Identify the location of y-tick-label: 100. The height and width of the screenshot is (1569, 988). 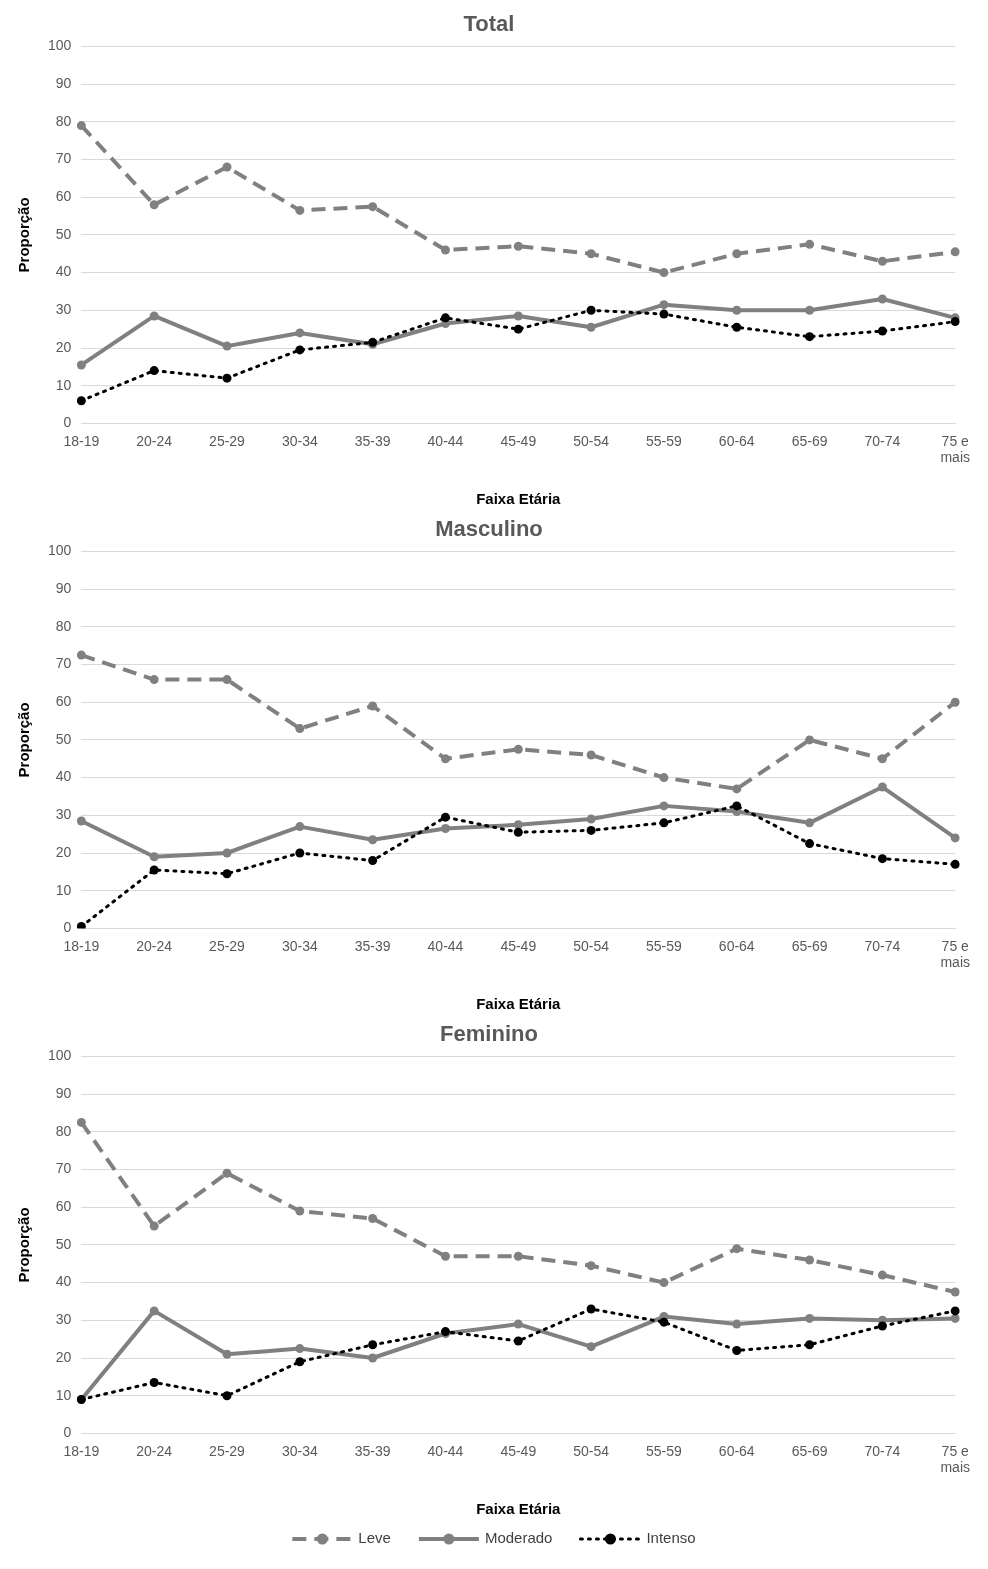
(60, 45).